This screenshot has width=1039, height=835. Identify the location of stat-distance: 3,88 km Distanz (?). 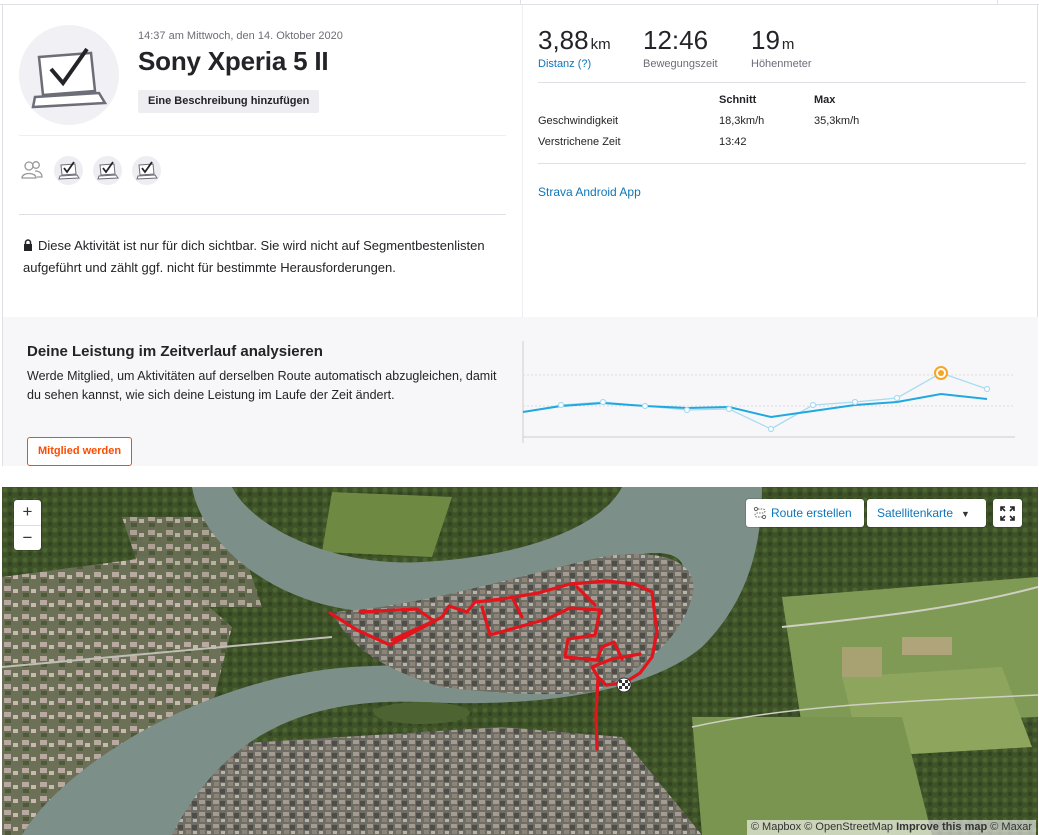
(580, 47).